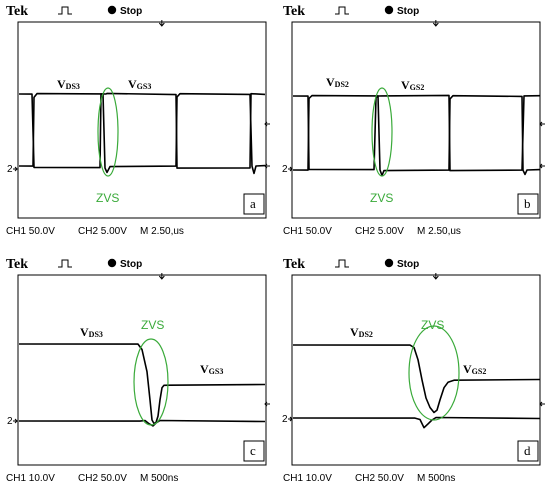 This screenshot has width=550, height=489. I want to click on panel-letter: d, so click(527, 450).